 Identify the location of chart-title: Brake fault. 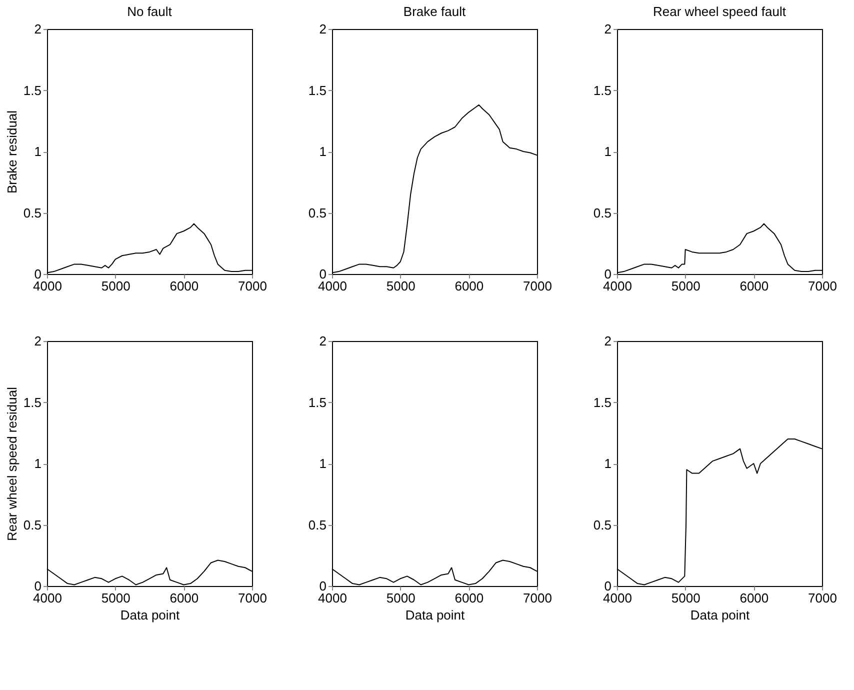
(434, 11).